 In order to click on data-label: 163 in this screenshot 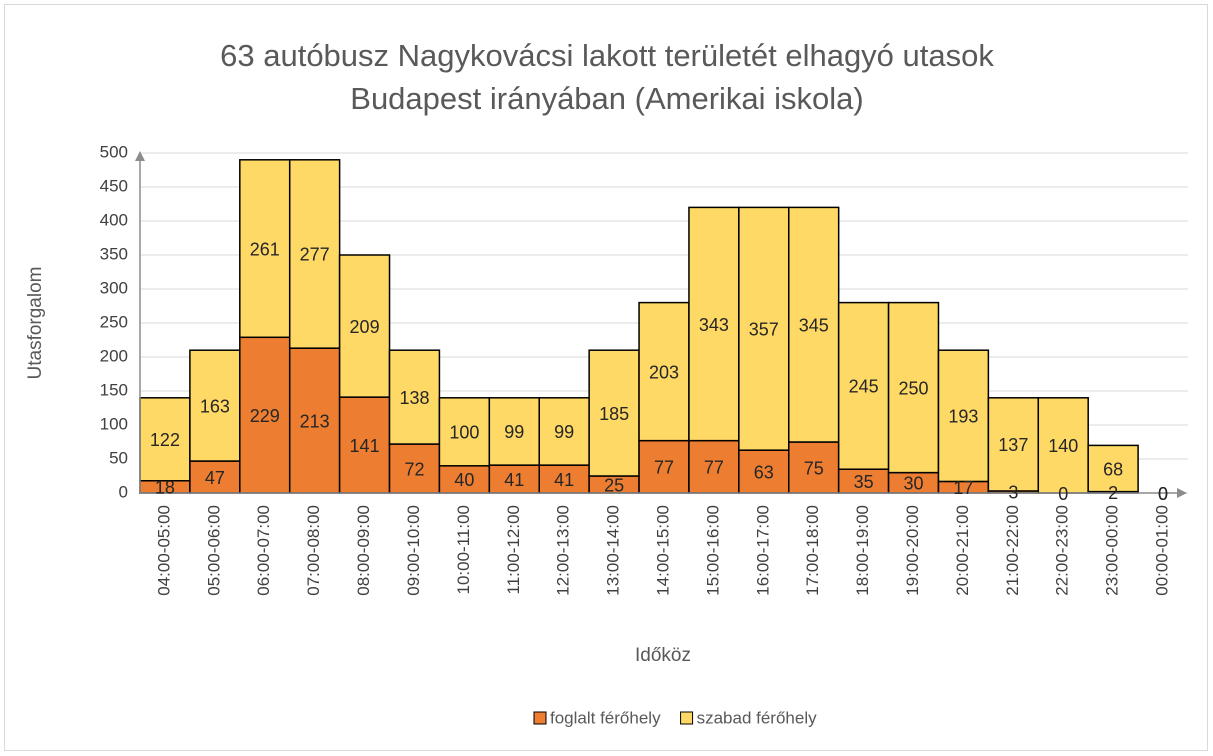, I will do `click(215, 406)`.